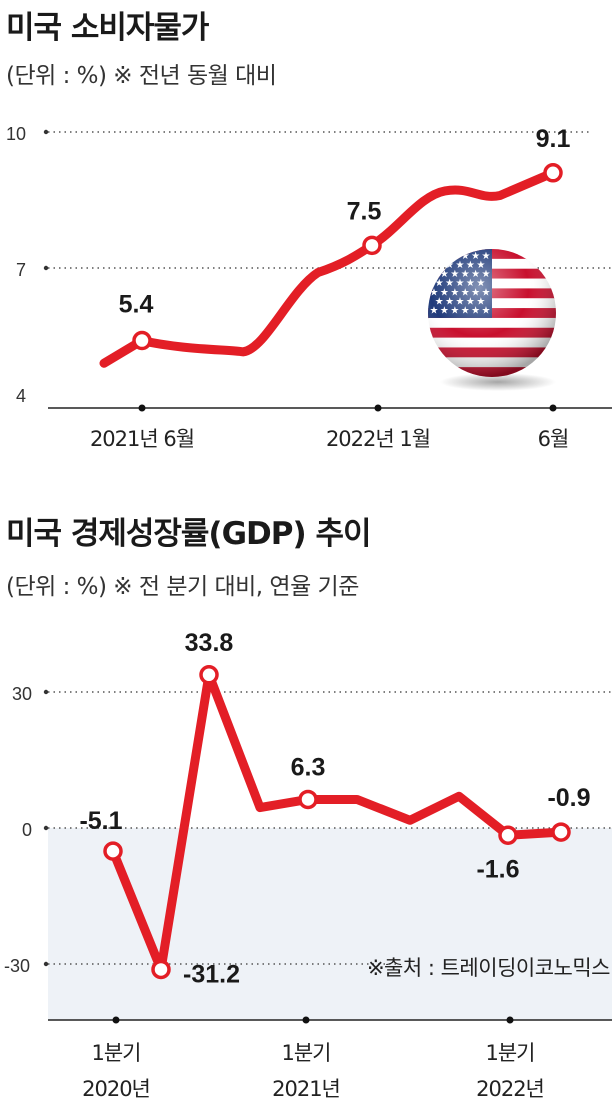  What do you see at coordinates (553, 139) in the screenshot?
I see `cpi-label-9.1: 9.1` at bounding box center [553, 139].